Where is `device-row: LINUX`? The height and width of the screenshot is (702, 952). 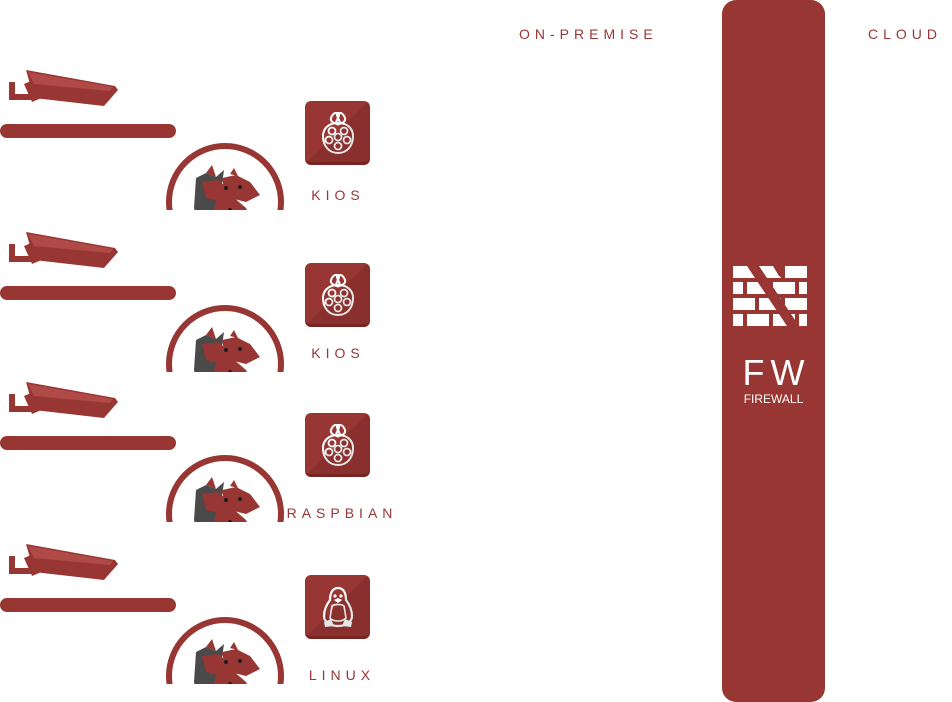 device-row: LINUX is located at coordinates (210, 614).